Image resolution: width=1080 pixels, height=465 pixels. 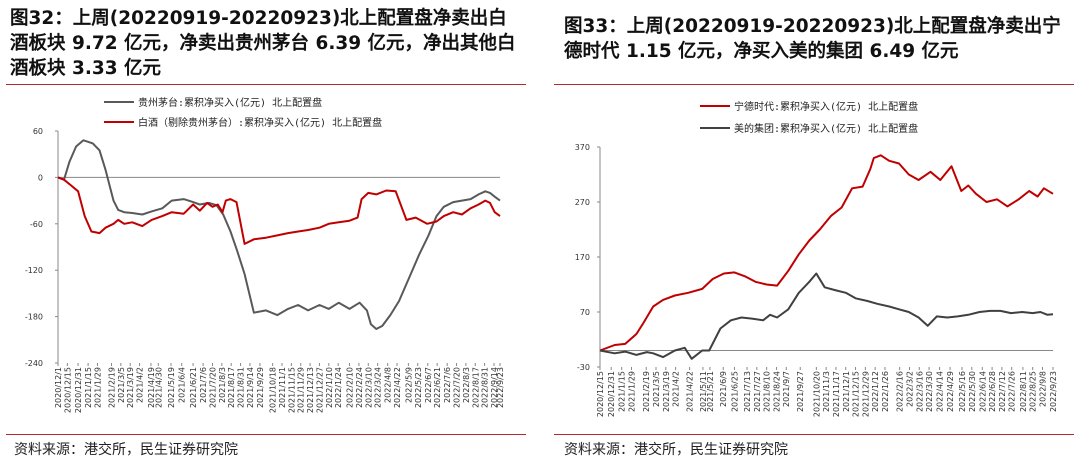 I want to click on x-tick-label: 2022/1/12, so click(x=875, y=391).